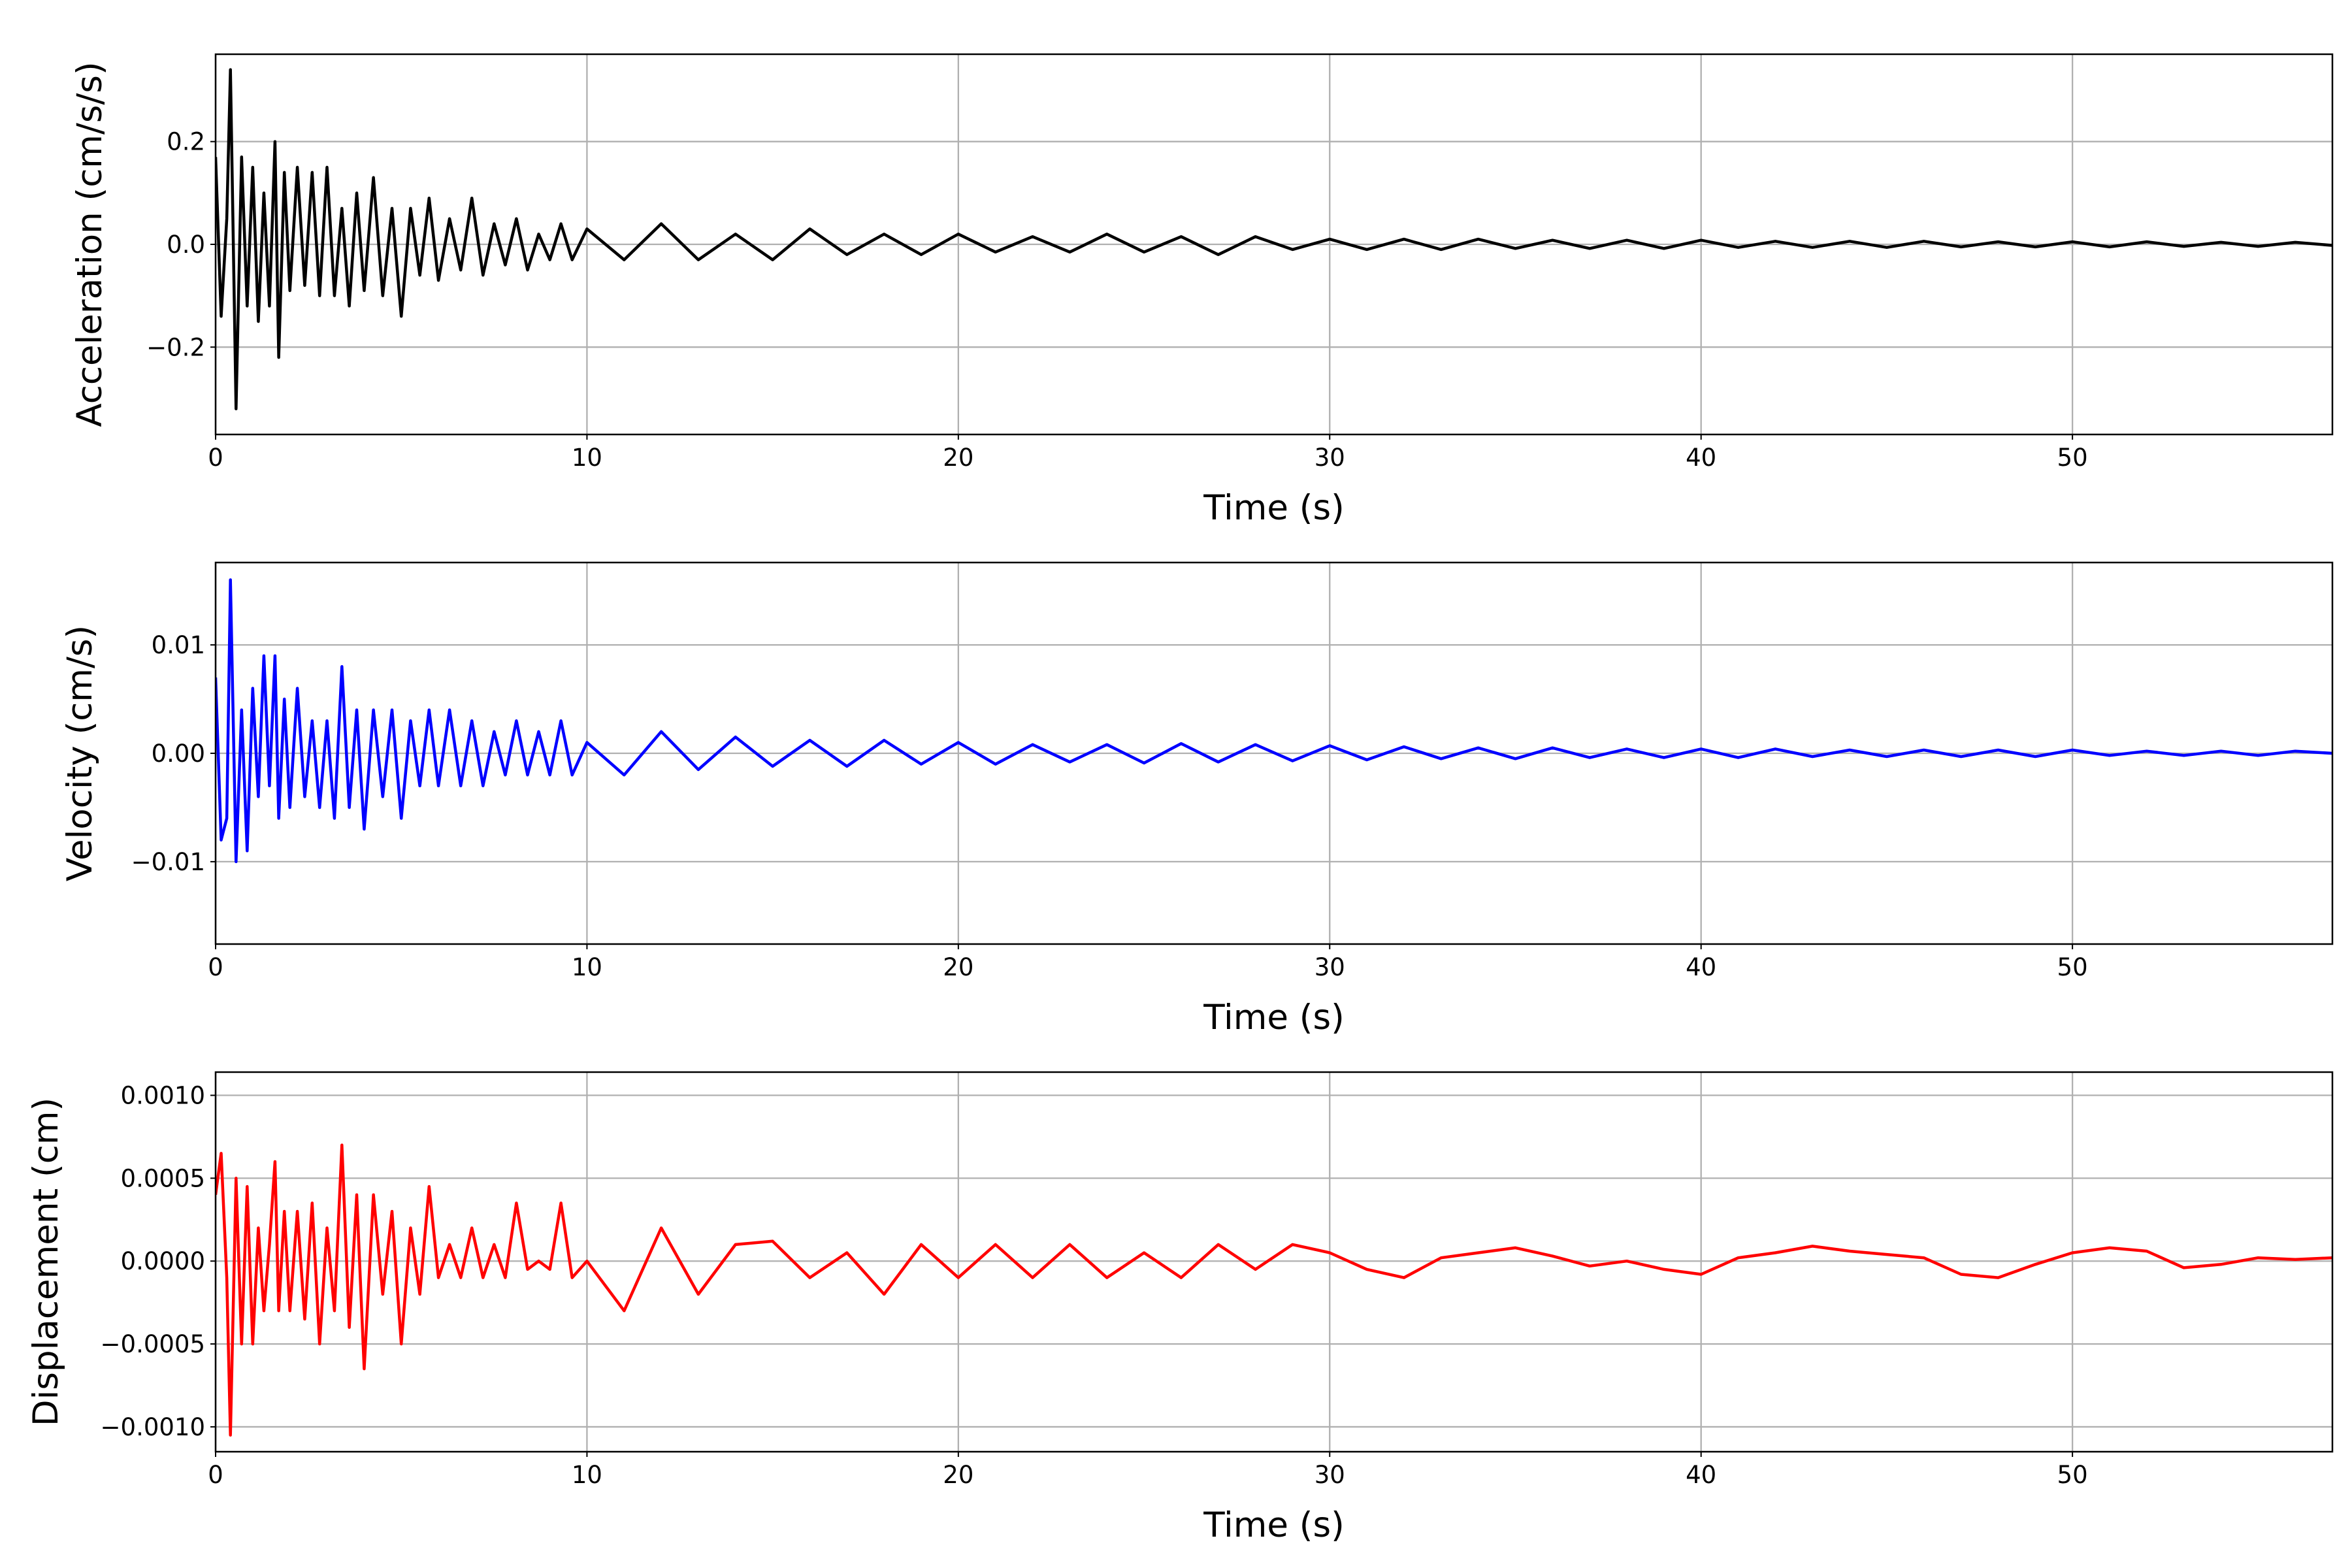 The width and height of the screenshot is (2352, 1568). Describe the element at coordinates (178, 754) in the screenshot. I see `y-tick-label: 0.00` at that location.